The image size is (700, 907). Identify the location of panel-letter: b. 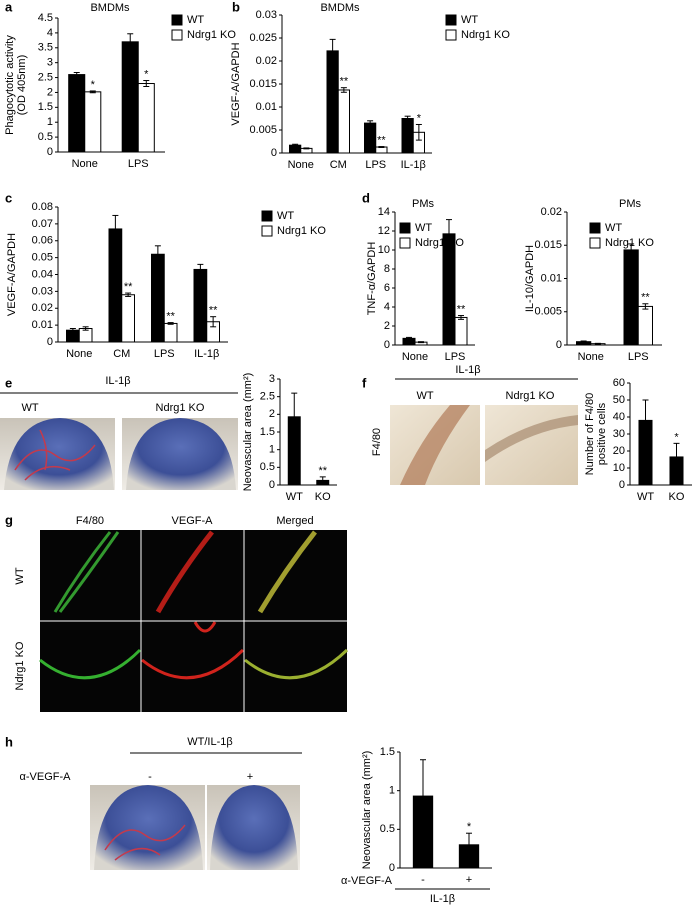
(236, 7).